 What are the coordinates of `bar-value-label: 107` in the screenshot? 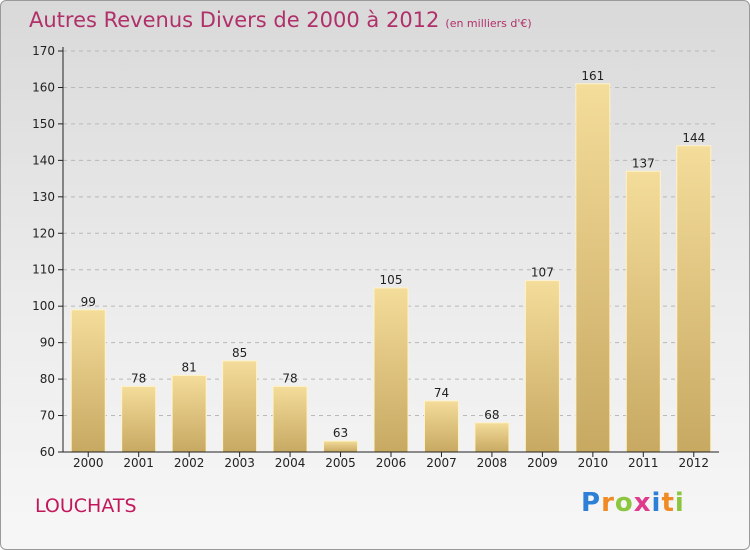 It's located at (542, 273).